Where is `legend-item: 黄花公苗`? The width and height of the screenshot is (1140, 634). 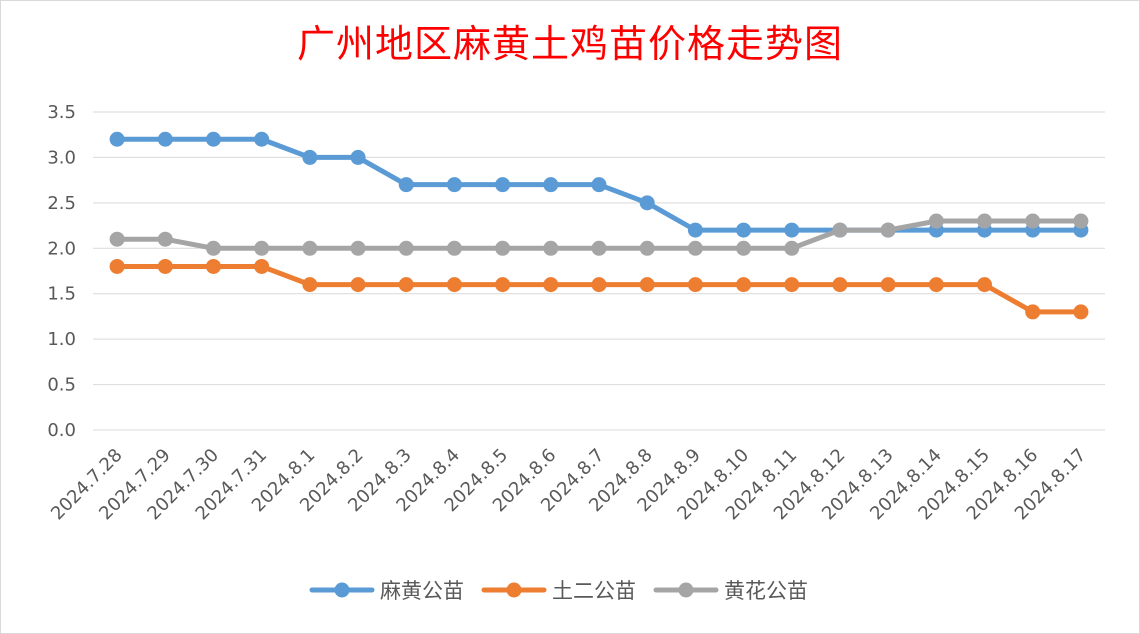
legend-item: 黄花公苗 is located at coordinates (730, 591).